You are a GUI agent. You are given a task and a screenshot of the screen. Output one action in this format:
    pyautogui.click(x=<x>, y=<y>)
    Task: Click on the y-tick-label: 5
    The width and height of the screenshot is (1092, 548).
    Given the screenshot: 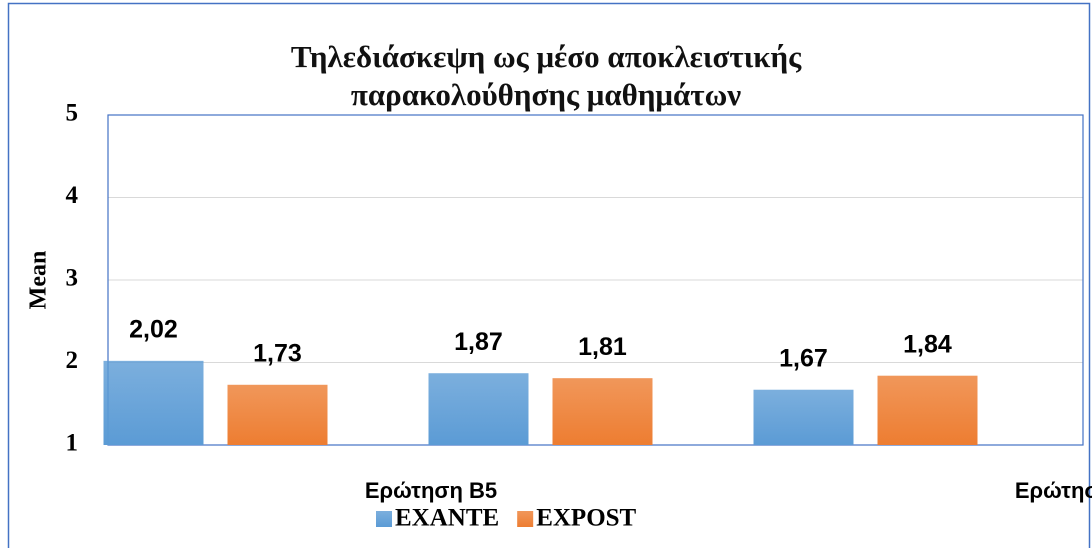 What is the action you would take?
    pyautogui.click(x=72, y=113)
    